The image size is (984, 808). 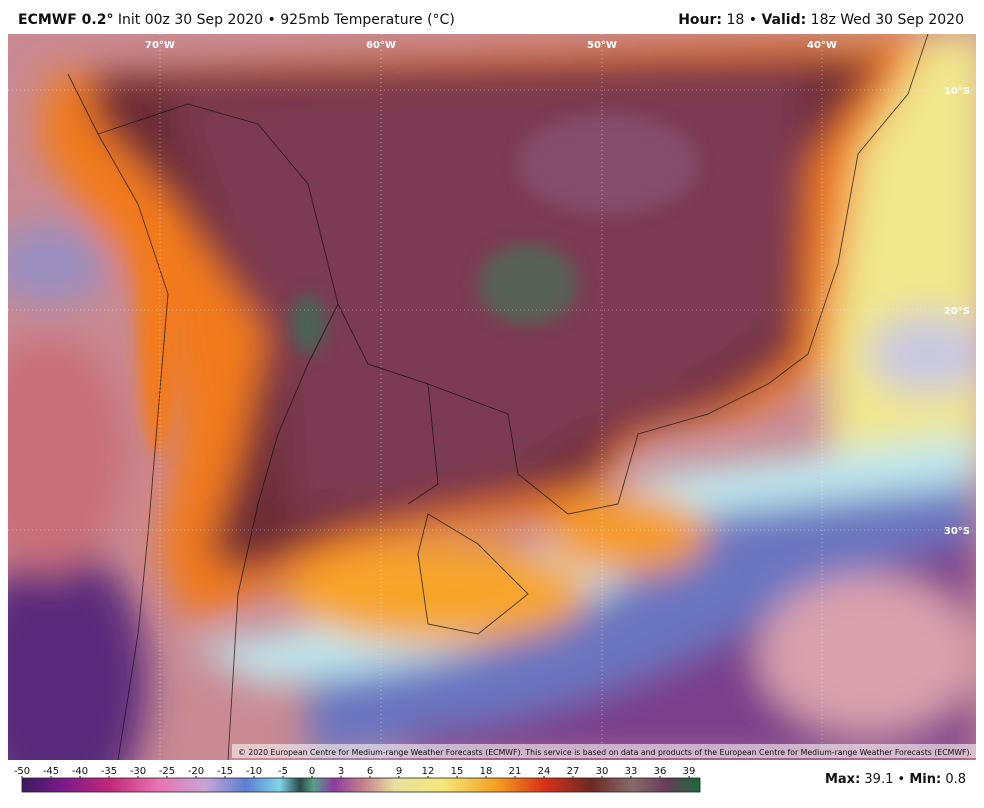 I want to click on colorbar-label: 18, so click(x=486, y=771).